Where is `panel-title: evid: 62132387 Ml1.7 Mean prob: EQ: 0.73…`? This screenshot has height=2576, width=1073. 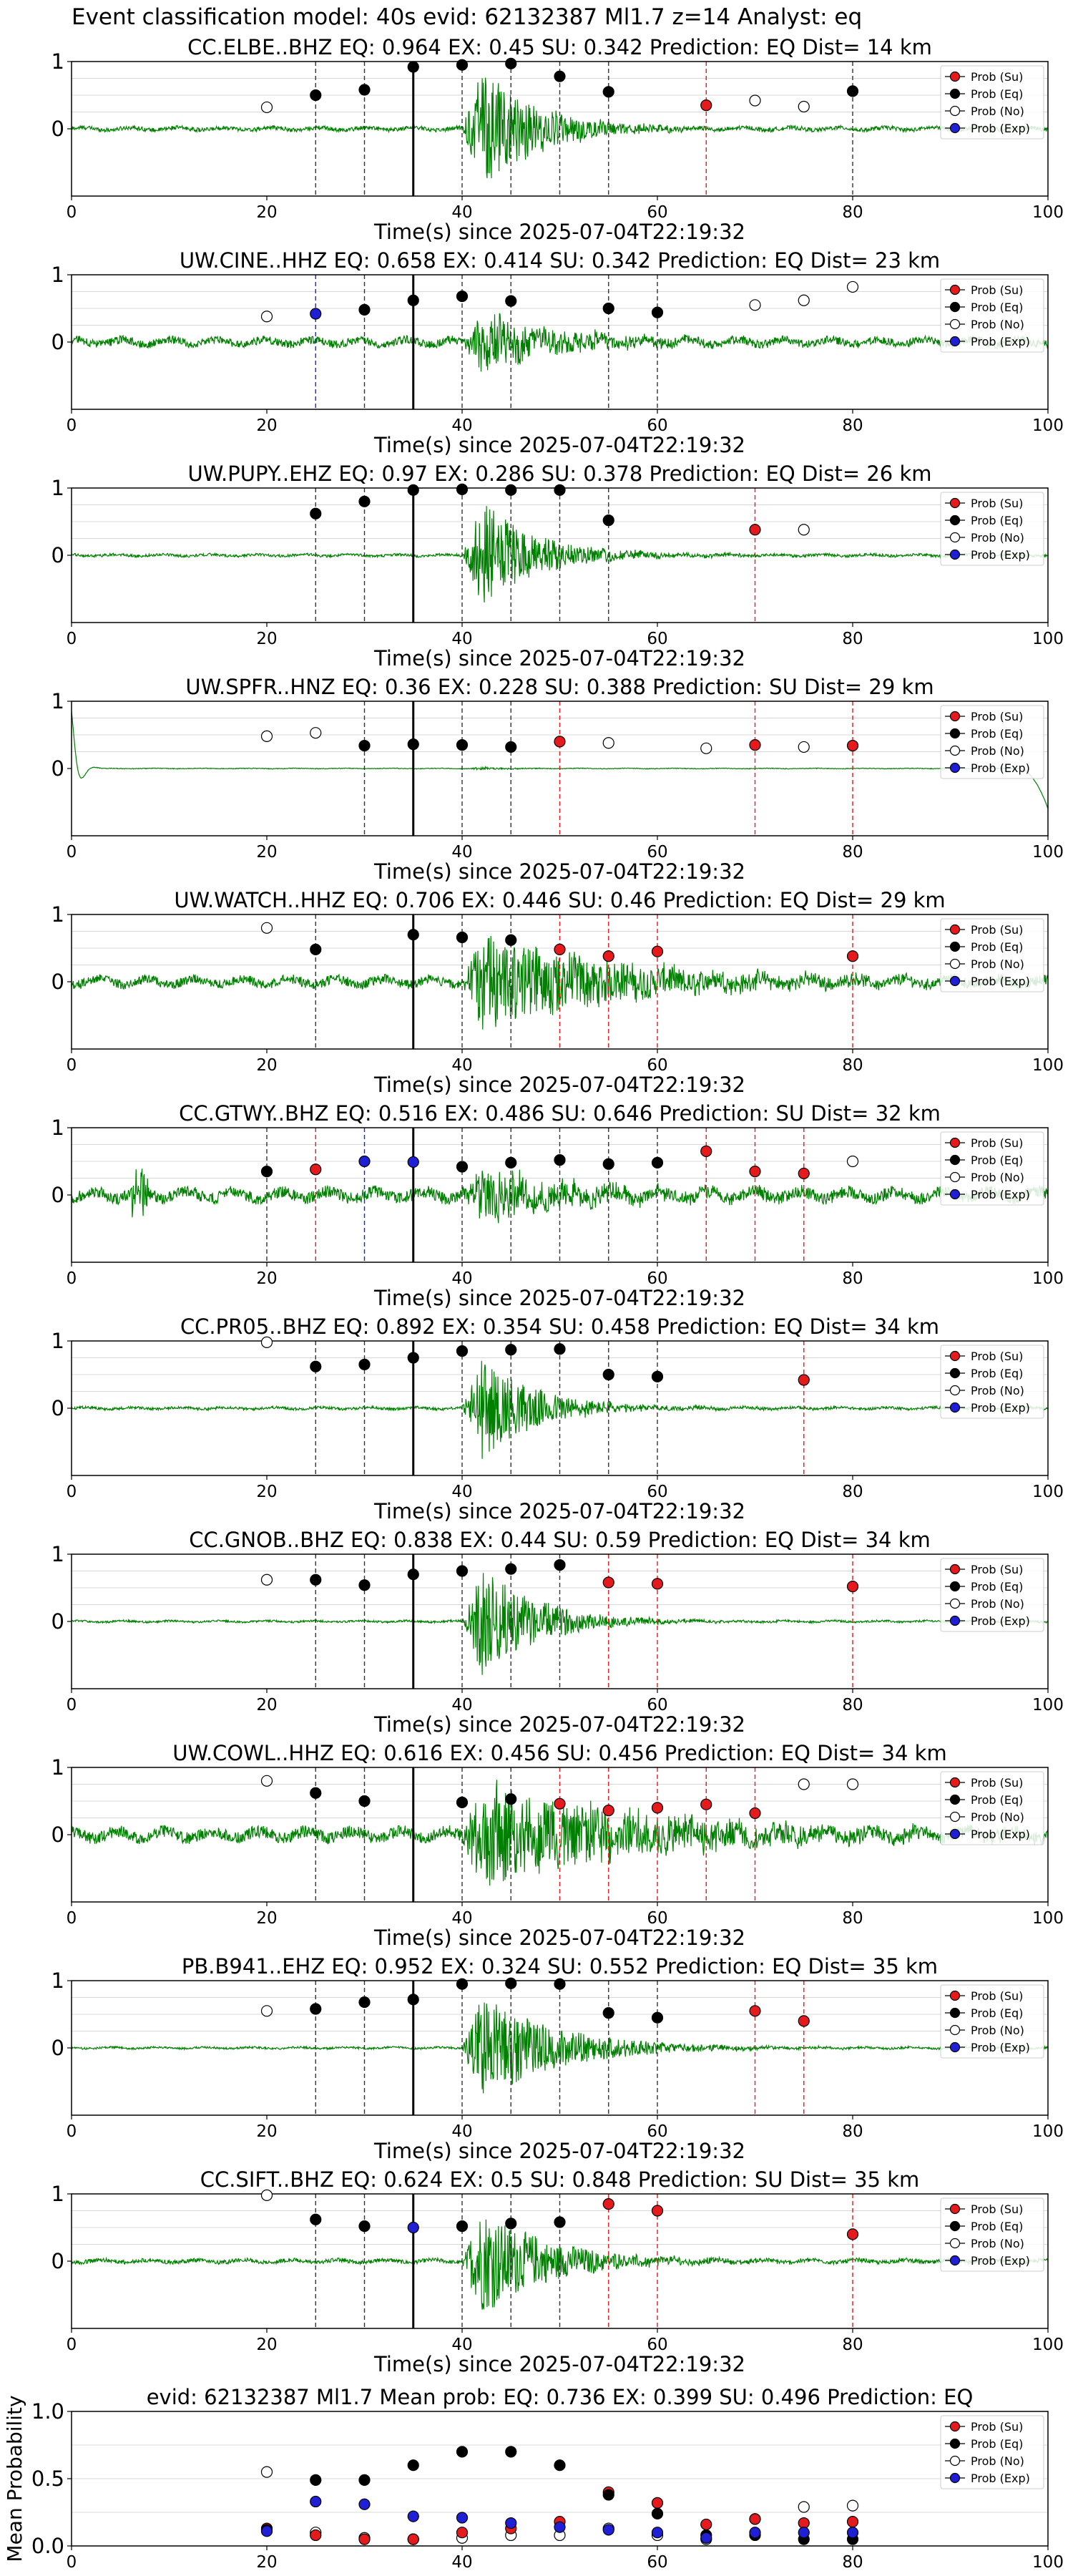
panel-title: evid: 62132387 Ml1.7 Mean prob: EQ: 0.73… is located at coordinates (560, 2397).